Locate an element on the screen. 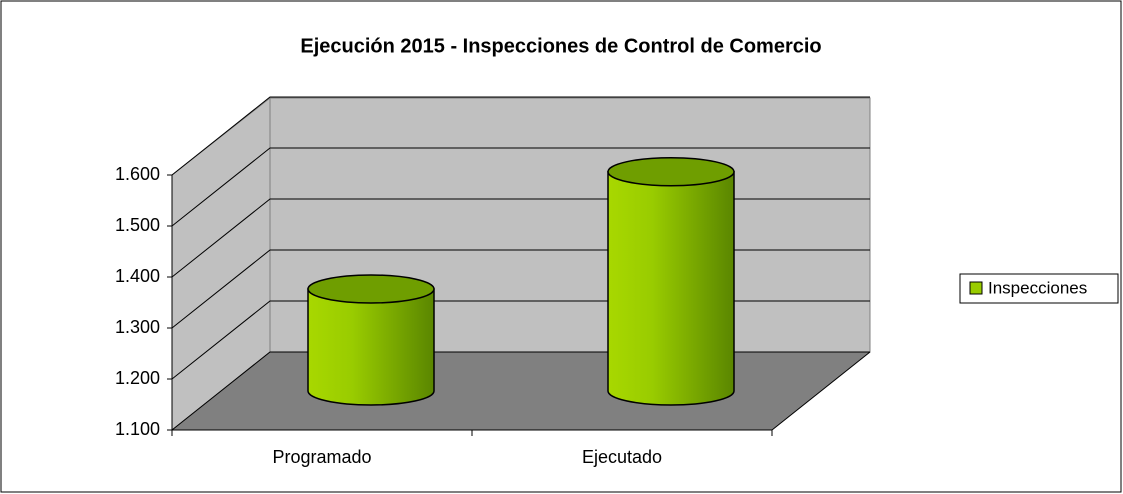  y-tick-label: 1.500 is located at coordinates (137, 225).